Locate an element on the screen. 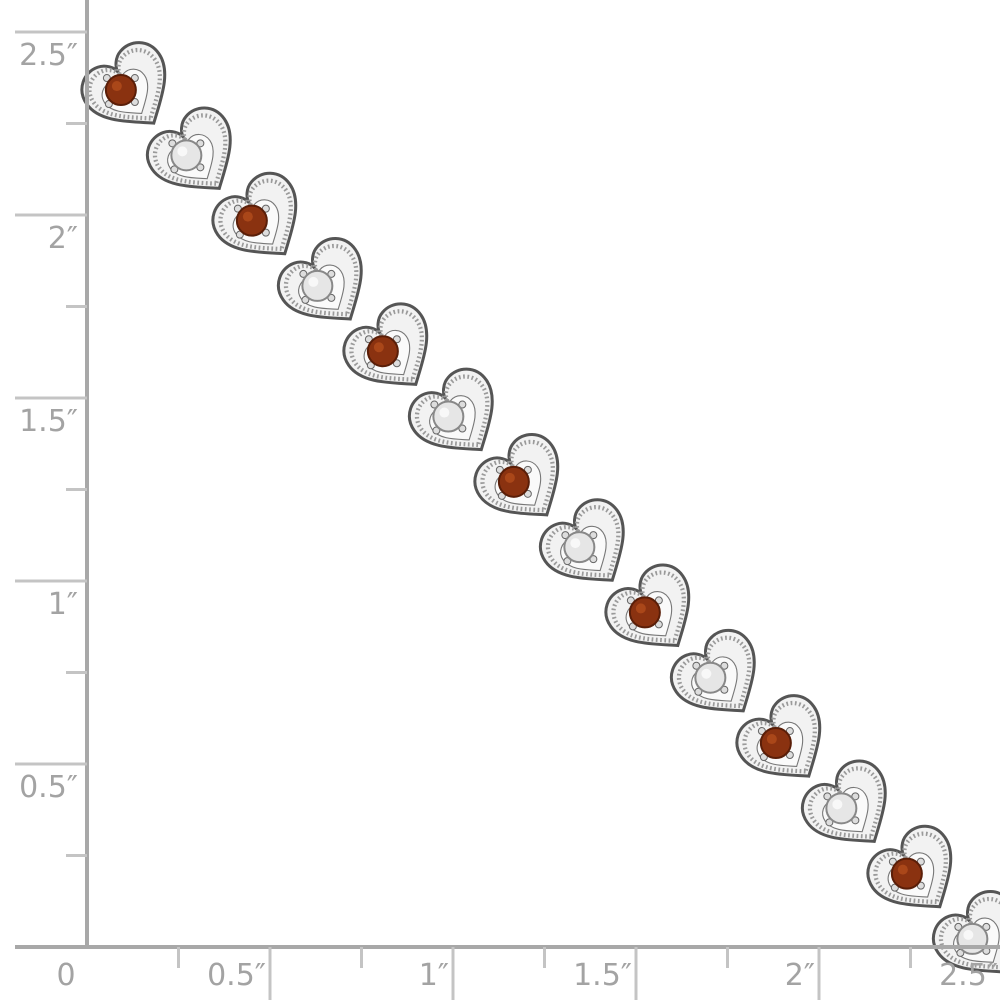  ruler-y-label: 2″ is located at coordinates (63, 238).